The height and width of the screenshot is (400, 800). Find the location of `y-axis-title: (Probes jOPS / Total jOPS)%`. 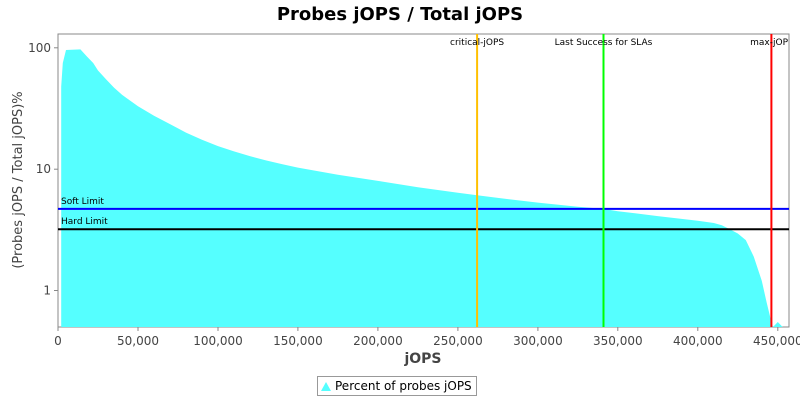

y-axis-title: (Probes jOPS / Total jOPS)% is located at coordinates (18, 179).